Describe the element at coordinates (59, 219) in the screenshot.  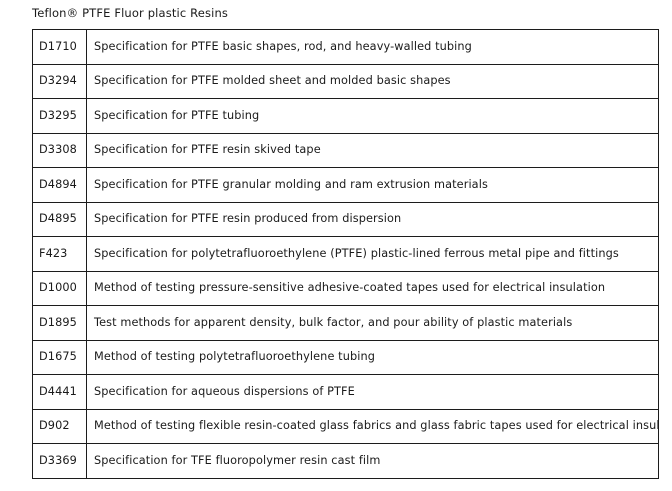
I see `standard-code-cell: D4895` at that location.